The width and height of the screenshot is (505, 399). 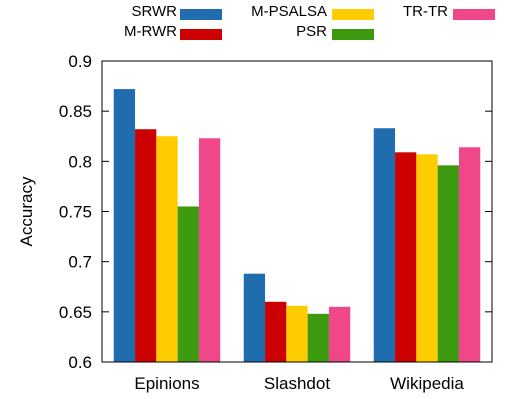 I want to click on bar-m-psalsa-epinions, so click(x=167, y=249).